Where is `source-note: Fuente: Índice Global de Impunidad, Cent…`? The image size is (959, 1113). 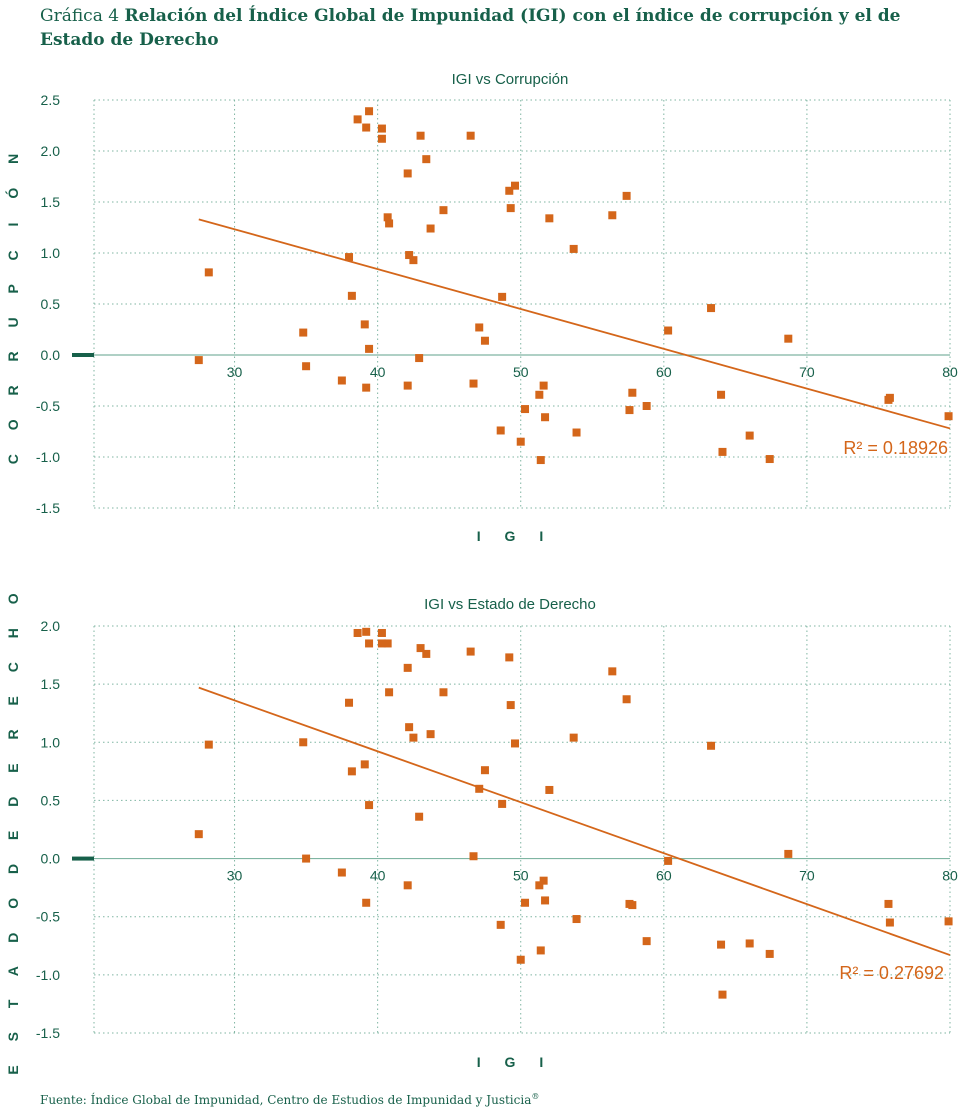 source-note: Fuente: Índice Global de Impunidad, Cent… is located at coordinates (289, 1099).